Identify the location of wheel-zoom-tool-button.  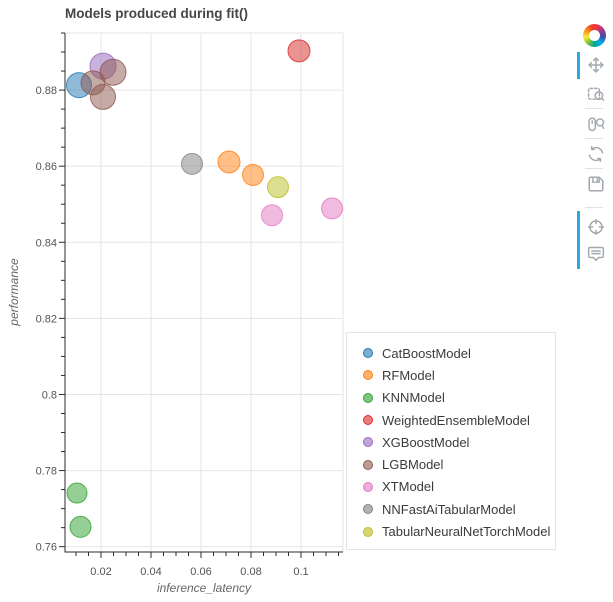
(596, 124).